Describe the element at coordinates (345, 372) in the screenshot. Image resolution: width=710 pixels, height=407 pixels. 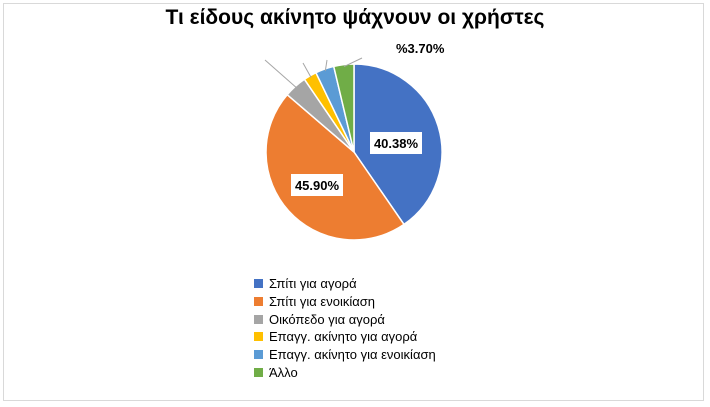
I see `legend-item: Άλλο` at that location.